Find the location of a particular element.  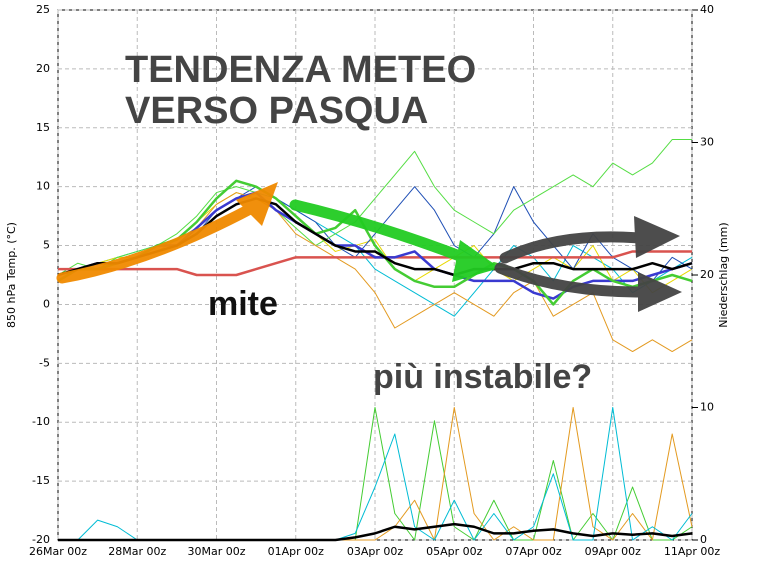

annotation: mite is located at coordinates (243, 304).